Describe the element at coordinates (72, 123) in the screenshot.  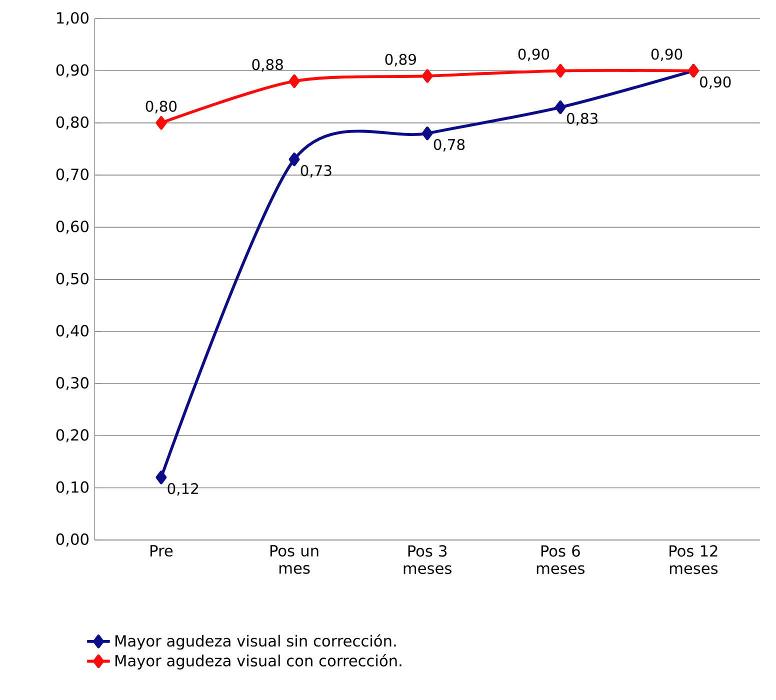
I see `y-tick-label: 0,80` at that location.